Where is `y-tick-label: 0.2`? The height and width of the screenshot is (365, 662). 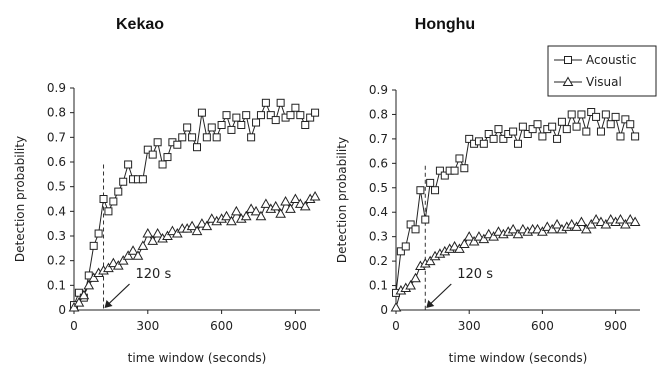 y-tick-label: 0.2 is located at coordinates (56, 261).